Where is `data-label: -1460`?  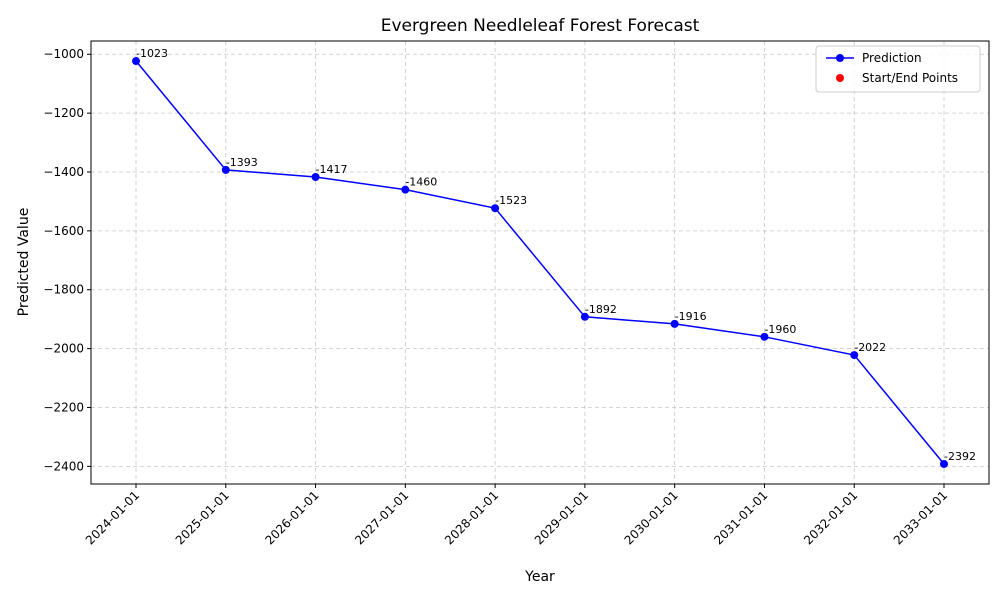 data-label: -1460 is located at coordinates (421, 182).